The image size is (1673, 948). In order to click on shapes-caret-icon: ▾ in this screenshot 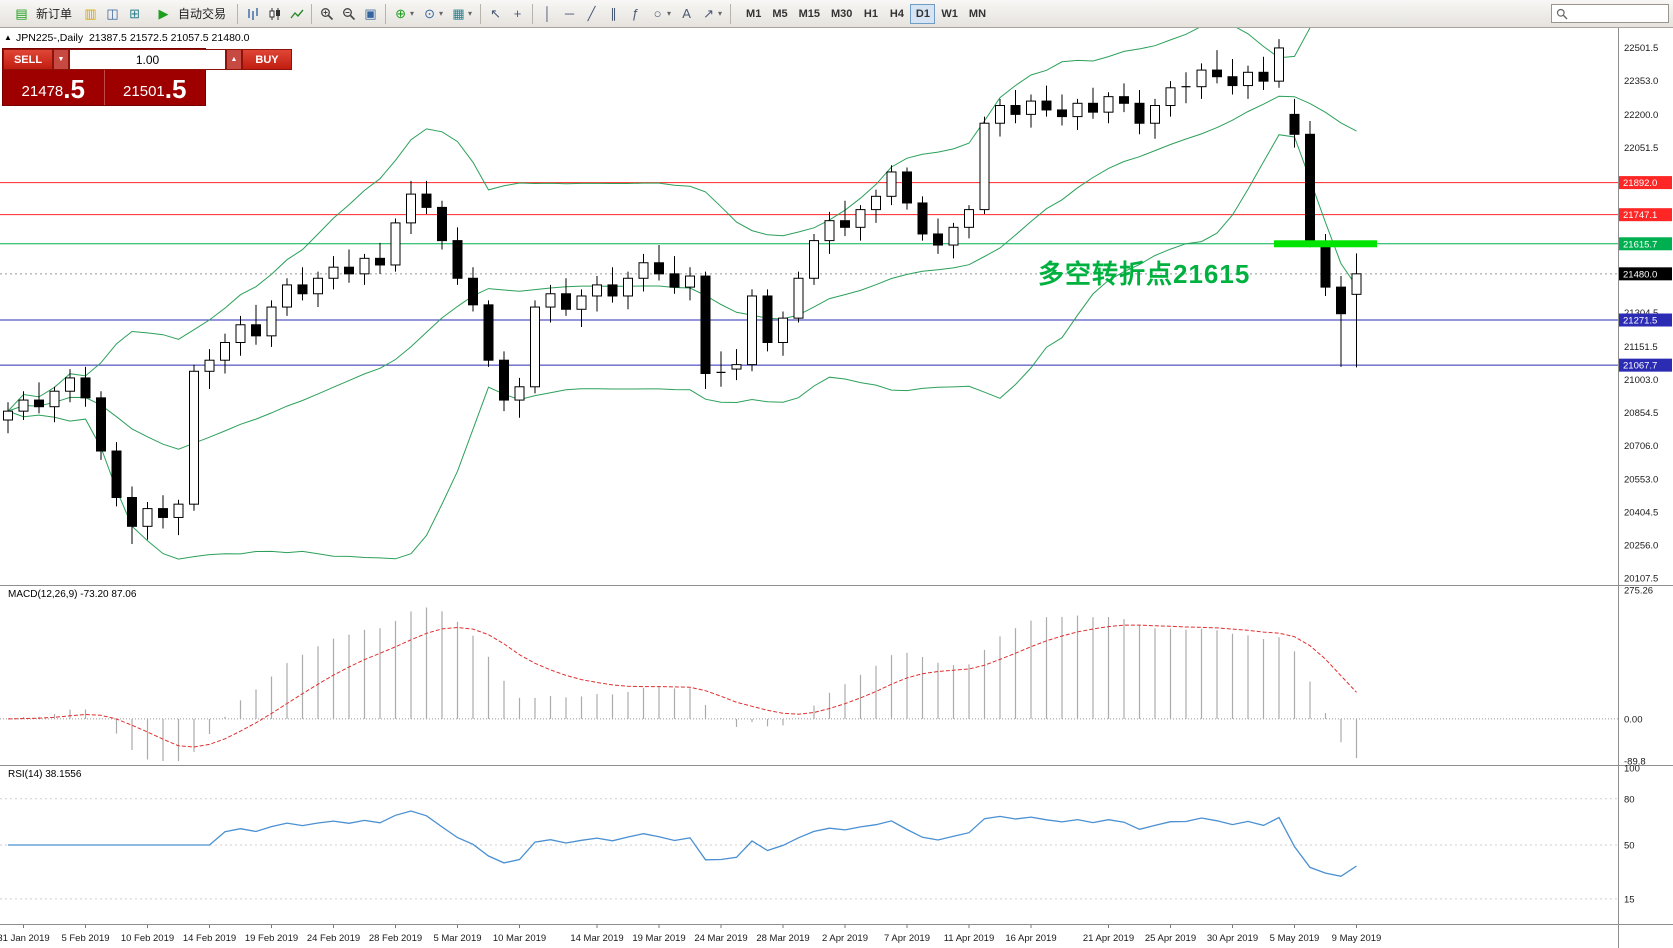, I will do `click(669, 13)`.